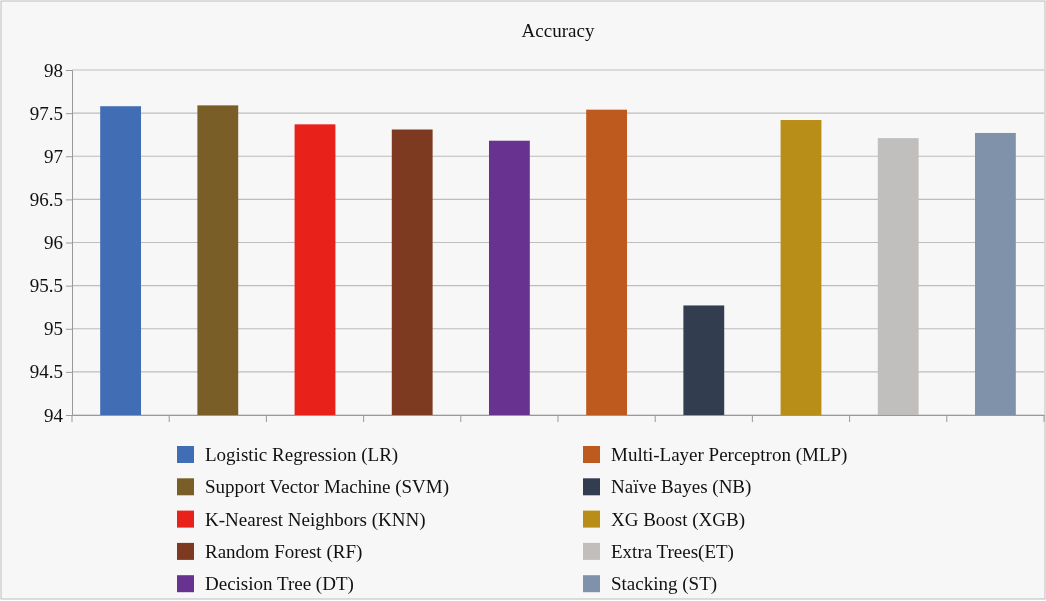  Describe the element at coordinates (53, 243) in the screenshot. I see `y-tick-label: 96` at that location.